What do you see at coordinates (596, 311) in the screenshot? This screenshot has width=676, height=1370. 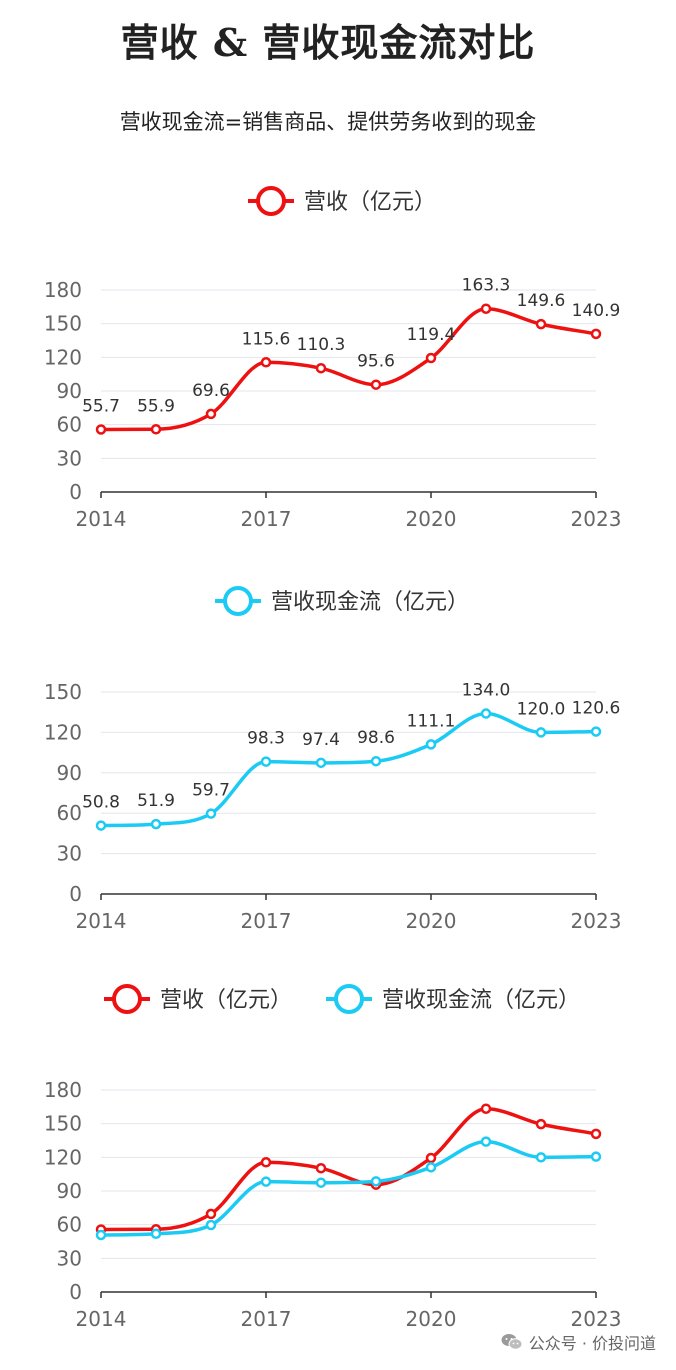 I see `data-label: 140.9` at bounding box center [596, 311].